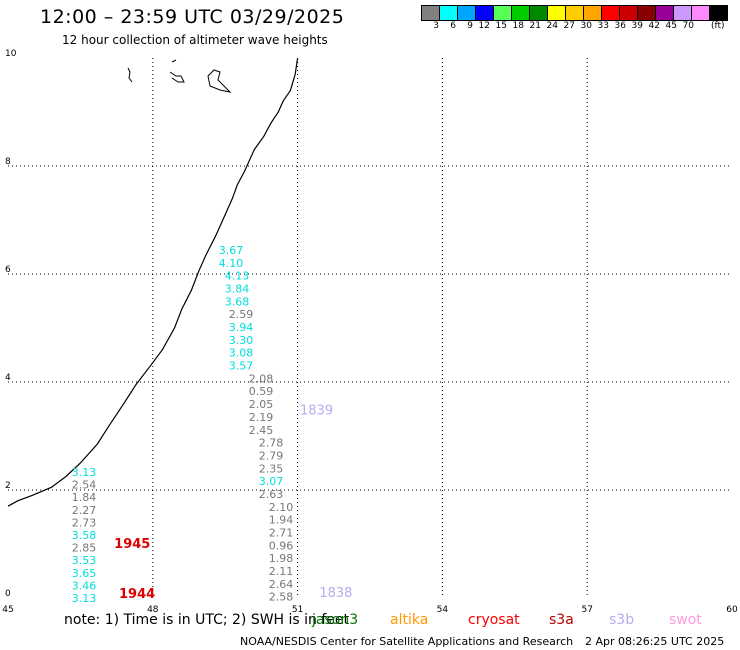 This screenshot has height=650, width=740. What do you see at coordinates (8, 378) in the screenshot?
I see `lat-tick-label: 4` at bounding box center [8, 378].